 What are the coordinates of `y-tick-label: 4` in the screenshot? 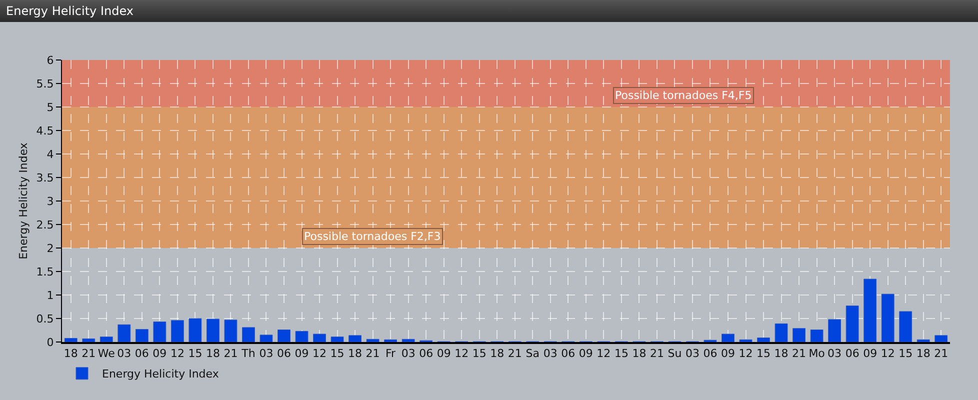 It's located at (50, 154).